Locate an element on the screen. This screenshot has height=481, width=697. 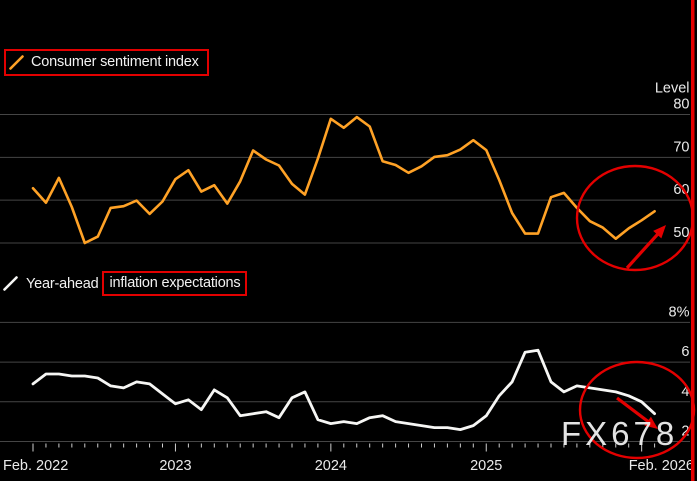
legend-inflation-boxed-label: inflation expectations is located at coordinates (175, 283).